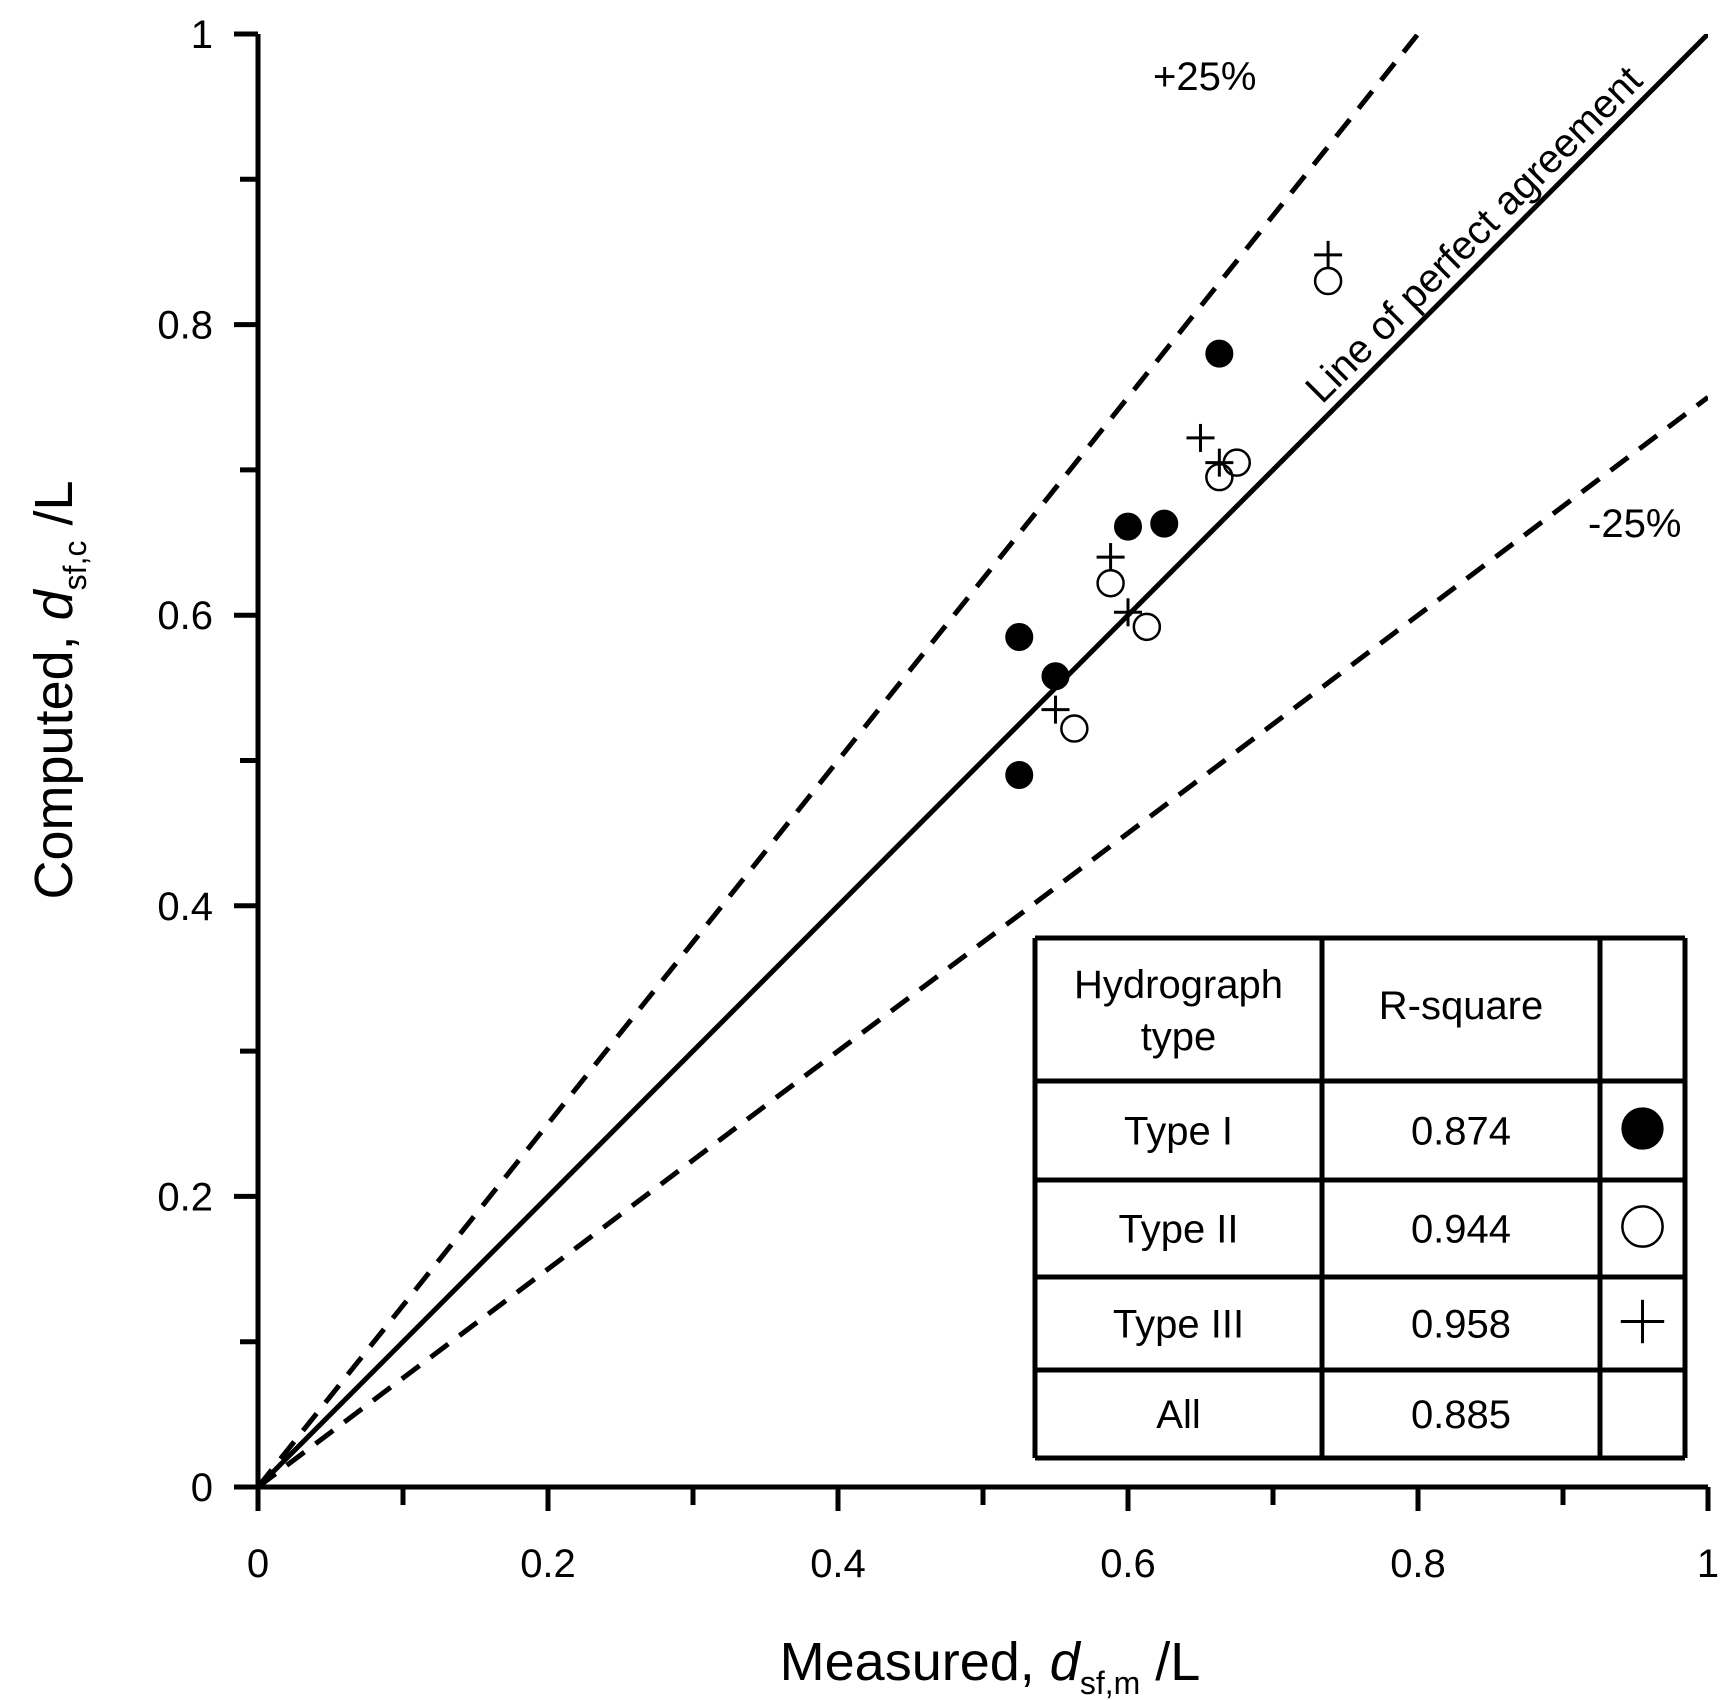  What do you see at coordinates (1178, 1132) in the screenshot?
I see `legend-row-type: Type I` at bounding box center [1178, 1132].